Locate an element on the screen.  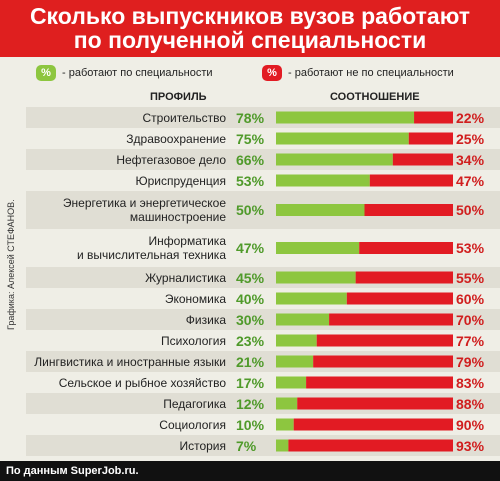
graphics-credit: Графика: Алексей СТЕФАНОВ. is located at coordinates (11, 264).